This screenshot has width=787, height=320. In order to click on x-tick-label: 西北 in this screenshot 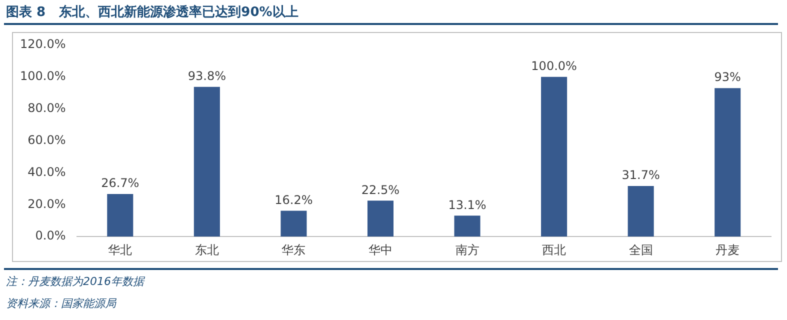, I will do `click(554, 249)`.